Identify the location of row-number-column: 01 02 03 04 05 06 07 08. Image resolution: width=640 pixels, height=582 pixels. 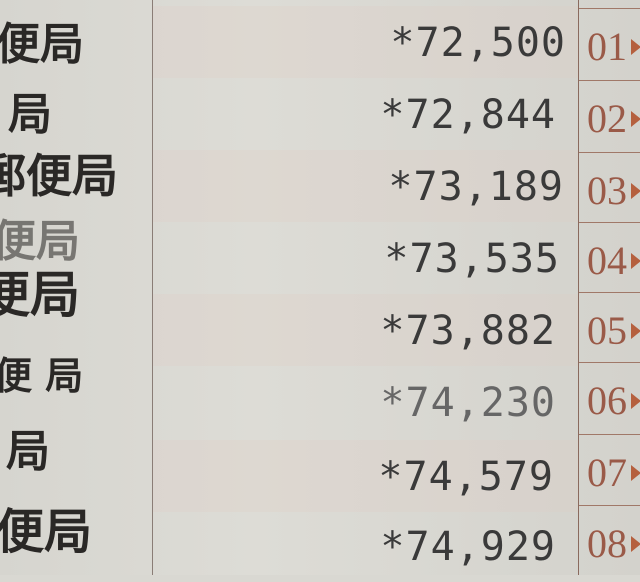
(609, 287).